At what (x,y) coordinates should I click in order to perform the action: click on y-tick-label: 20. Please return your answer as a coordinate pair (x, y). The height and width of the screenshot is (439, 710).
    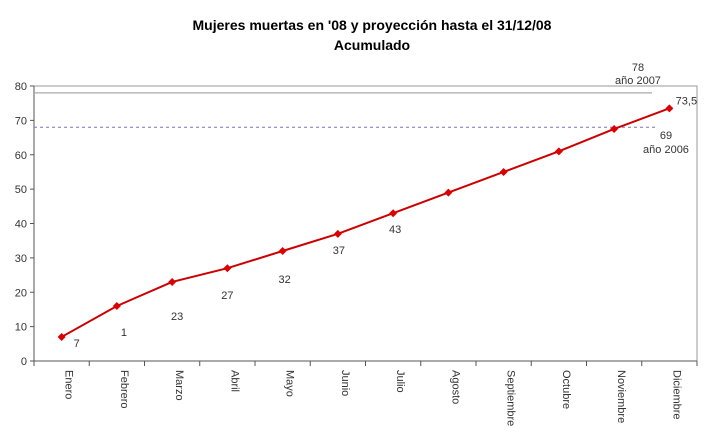
    Looking at the image, I should click on (21, 293).